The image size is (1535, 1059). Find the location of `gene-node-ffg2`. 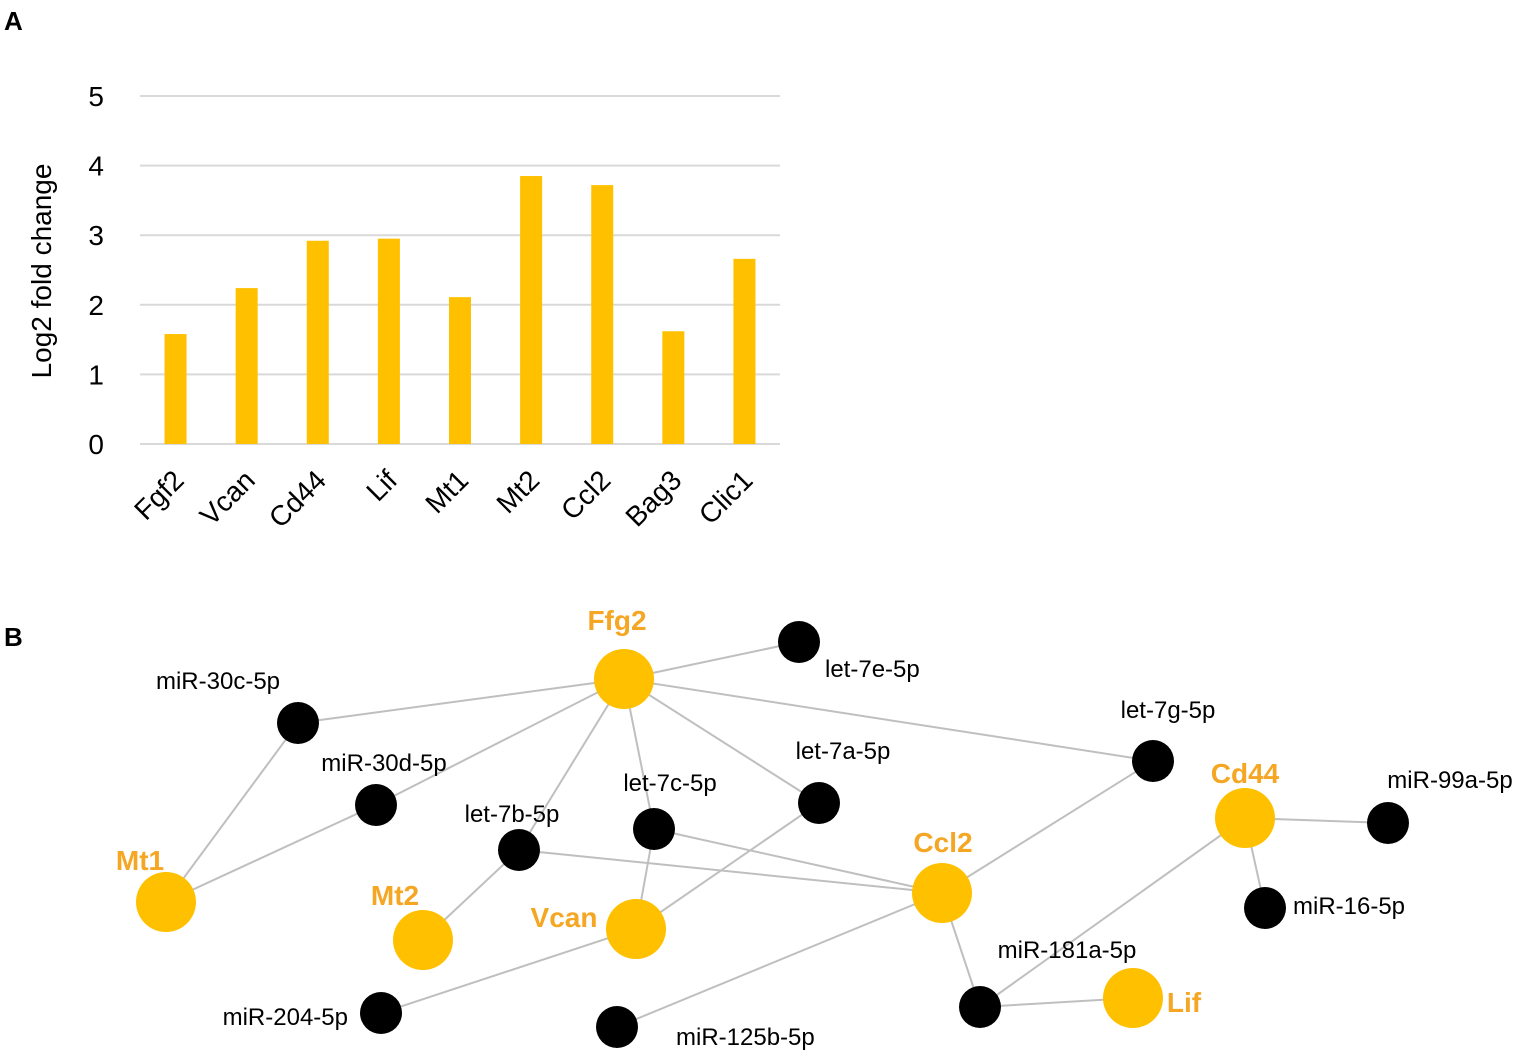

gene-node-ffg2 is located at coordinates (624, 679).